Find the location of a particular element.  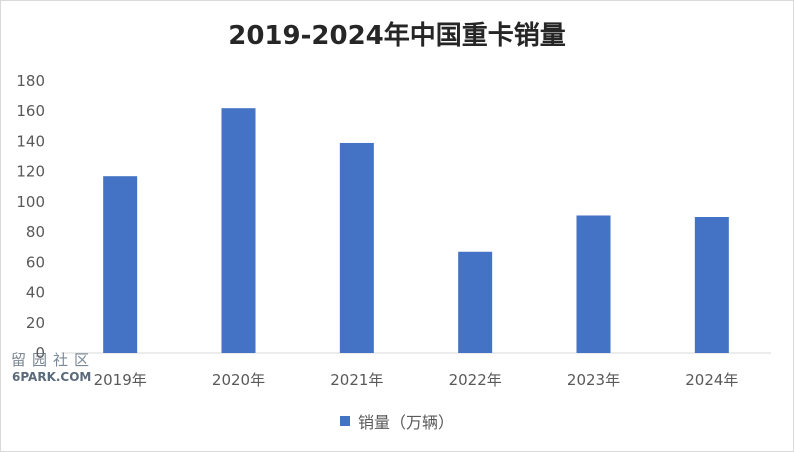

watermark-site: 6PARK.COM is located at coordinates (52, 377).